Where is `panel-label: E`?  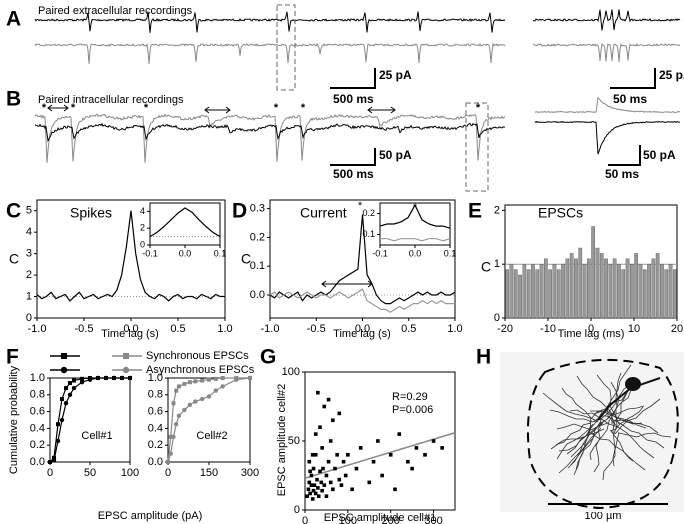 panel-label: E is located at coordinates (475, 211).